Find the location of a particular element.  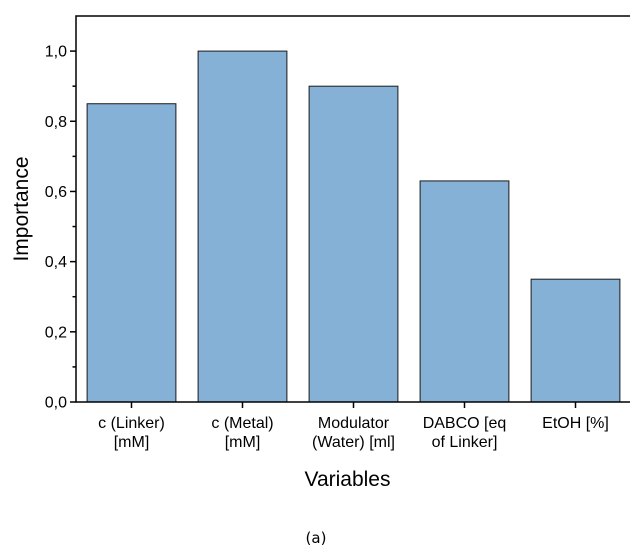

y-axis-ticks: 0,0 0,2 0,4 0,6 0,8 1,0 is located at coordinates (60, 228).